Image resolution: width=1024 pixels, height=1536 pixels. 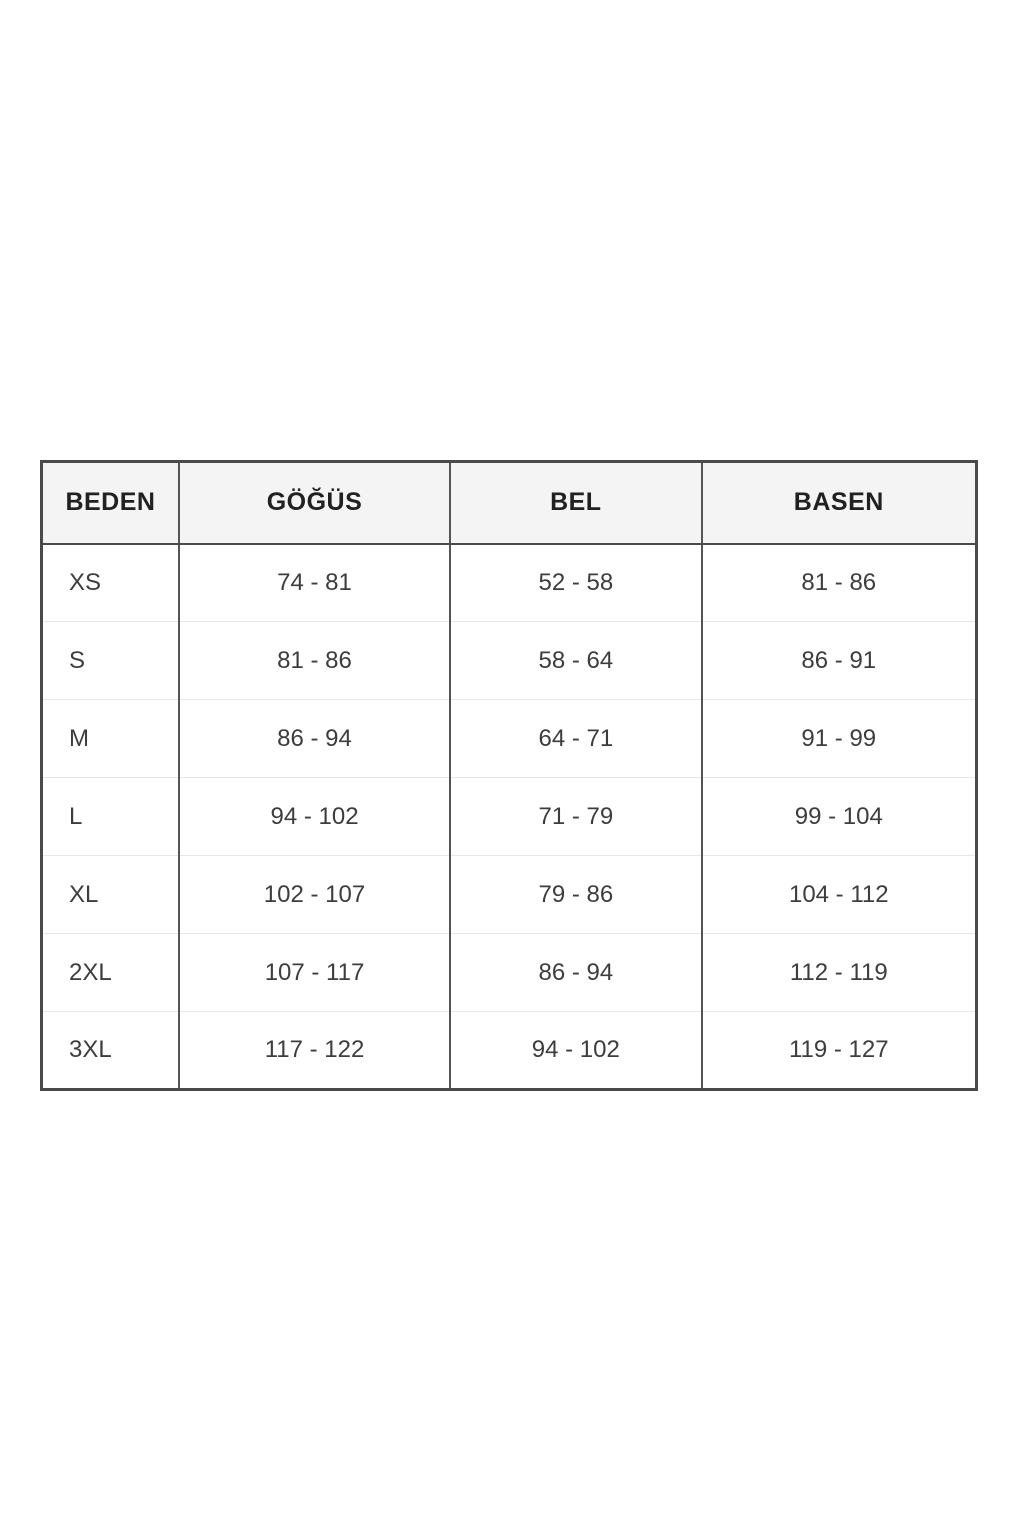 What do you see at coordinates (110, 1050) in the screenshot?
I see `size-label-cell: 3XL` at bounding box center [110, 1050].